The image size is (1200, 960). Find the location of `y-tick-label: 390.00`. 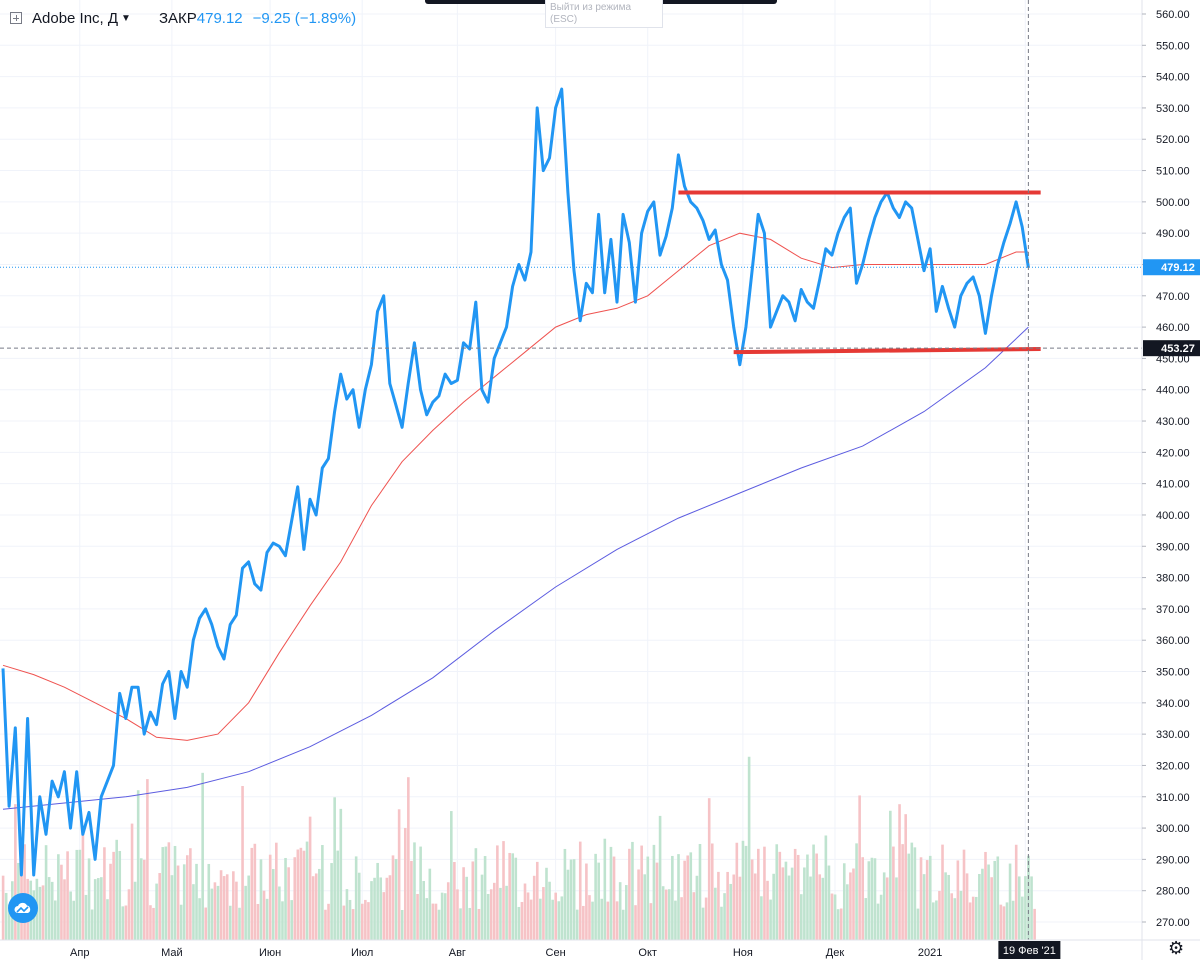

y-tick-label: 390.00 is located at coordinates (1173, 547).